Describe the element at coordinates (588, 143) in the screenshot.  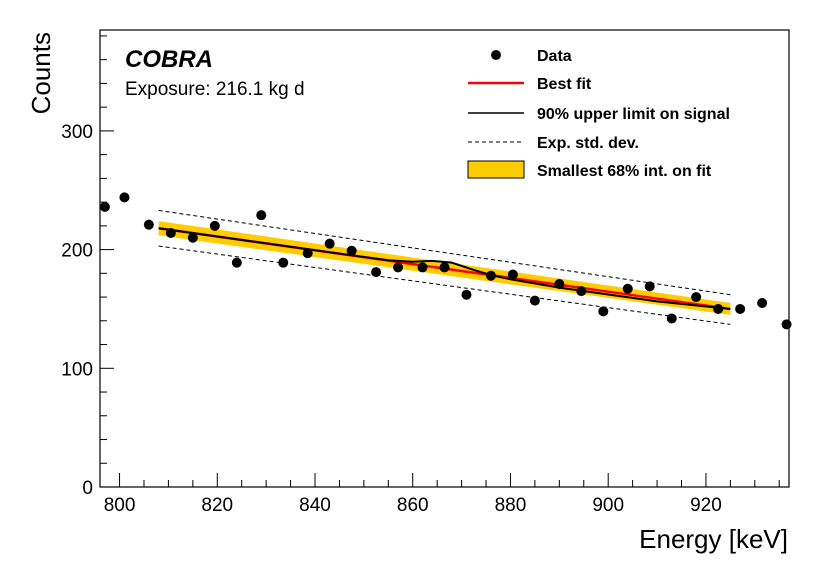
I see `legend-label-std-dev: Exp. std. dev.` at that location.